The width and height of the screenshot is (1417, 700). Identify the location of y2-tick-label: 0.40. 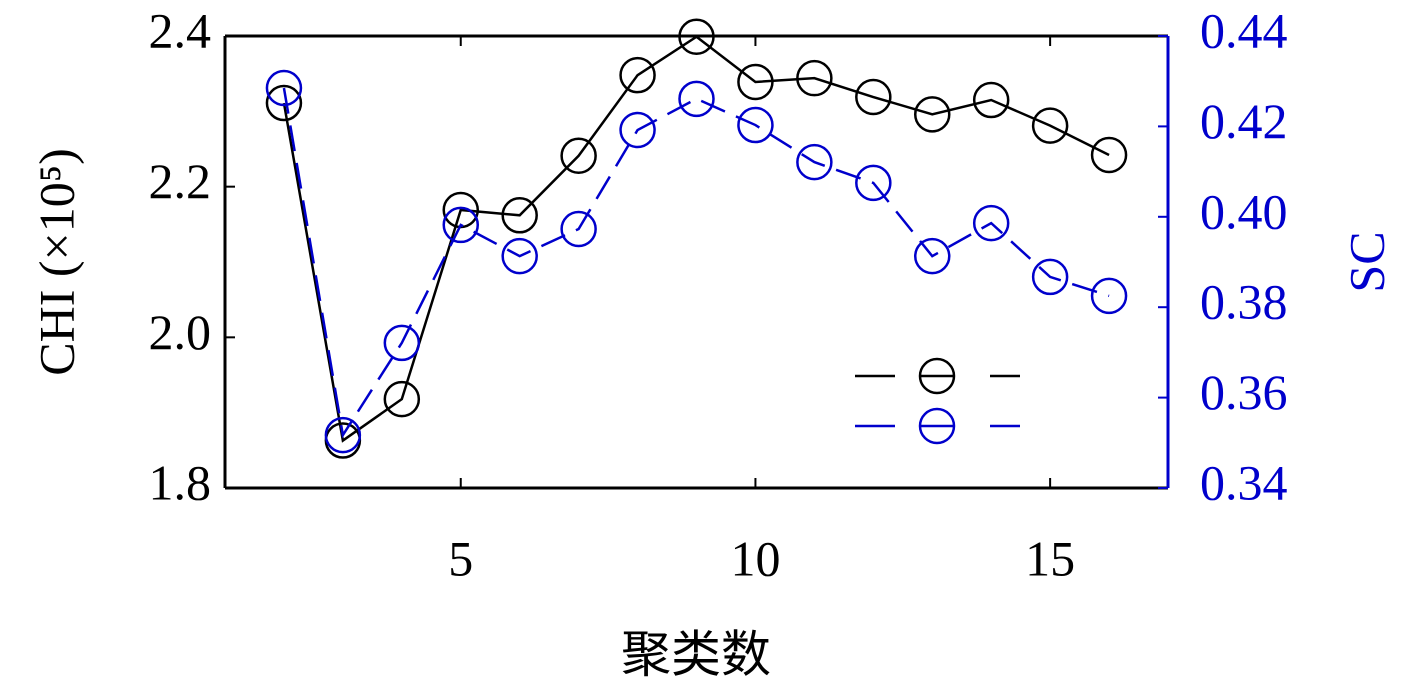
(1244, 211).